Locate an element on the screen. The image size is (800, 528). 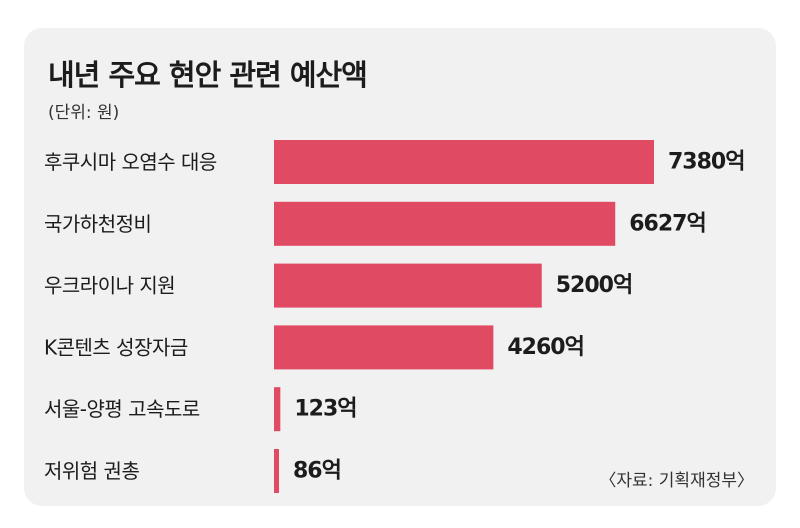
chart-title: 내년 주요 현안 관련 예산액 is located at coordinates (208, 75).